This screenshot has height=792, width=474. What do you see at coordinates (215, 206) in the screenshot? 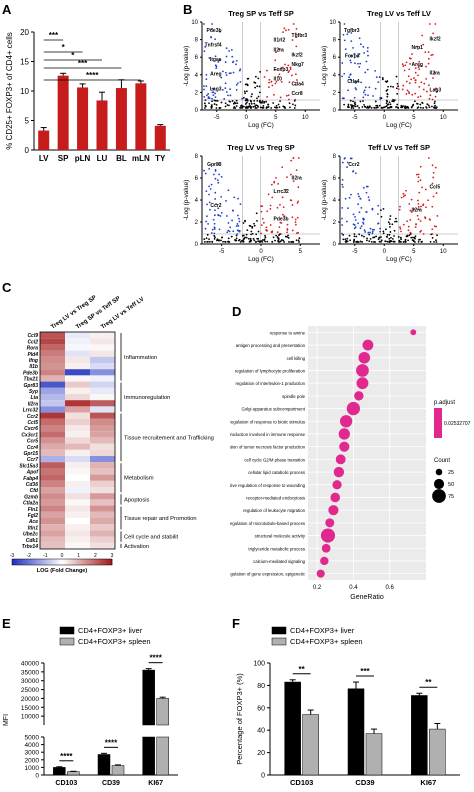
I see `gene-label: Ccr2` at bounding box center [215, 206].